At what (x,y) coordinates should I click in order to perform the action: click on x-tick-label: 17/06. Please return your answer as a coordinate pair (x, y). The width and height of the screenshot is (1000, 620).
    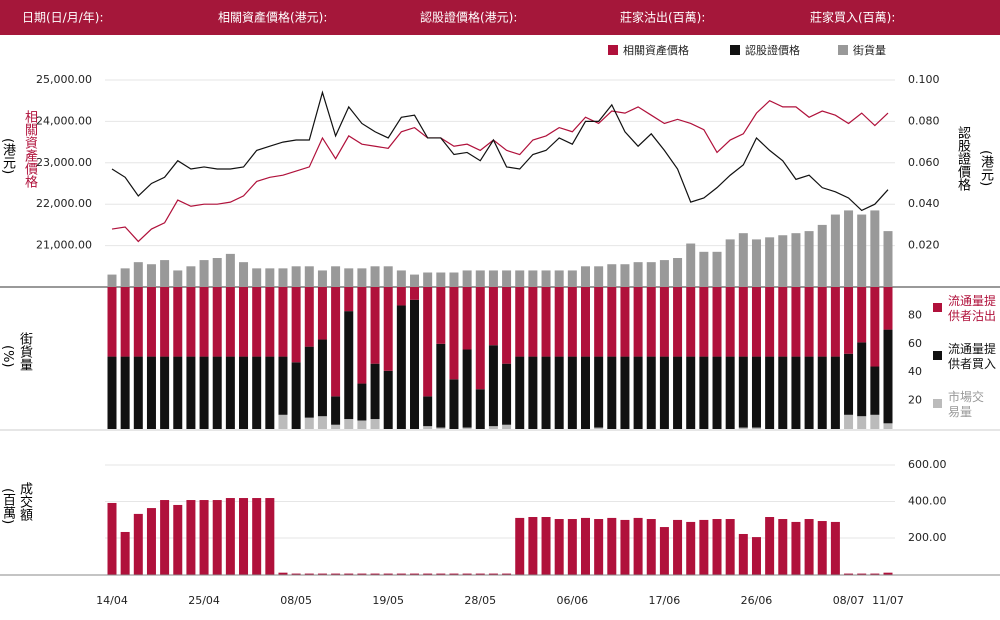
    Looking at the image, I should click on (665, 600).